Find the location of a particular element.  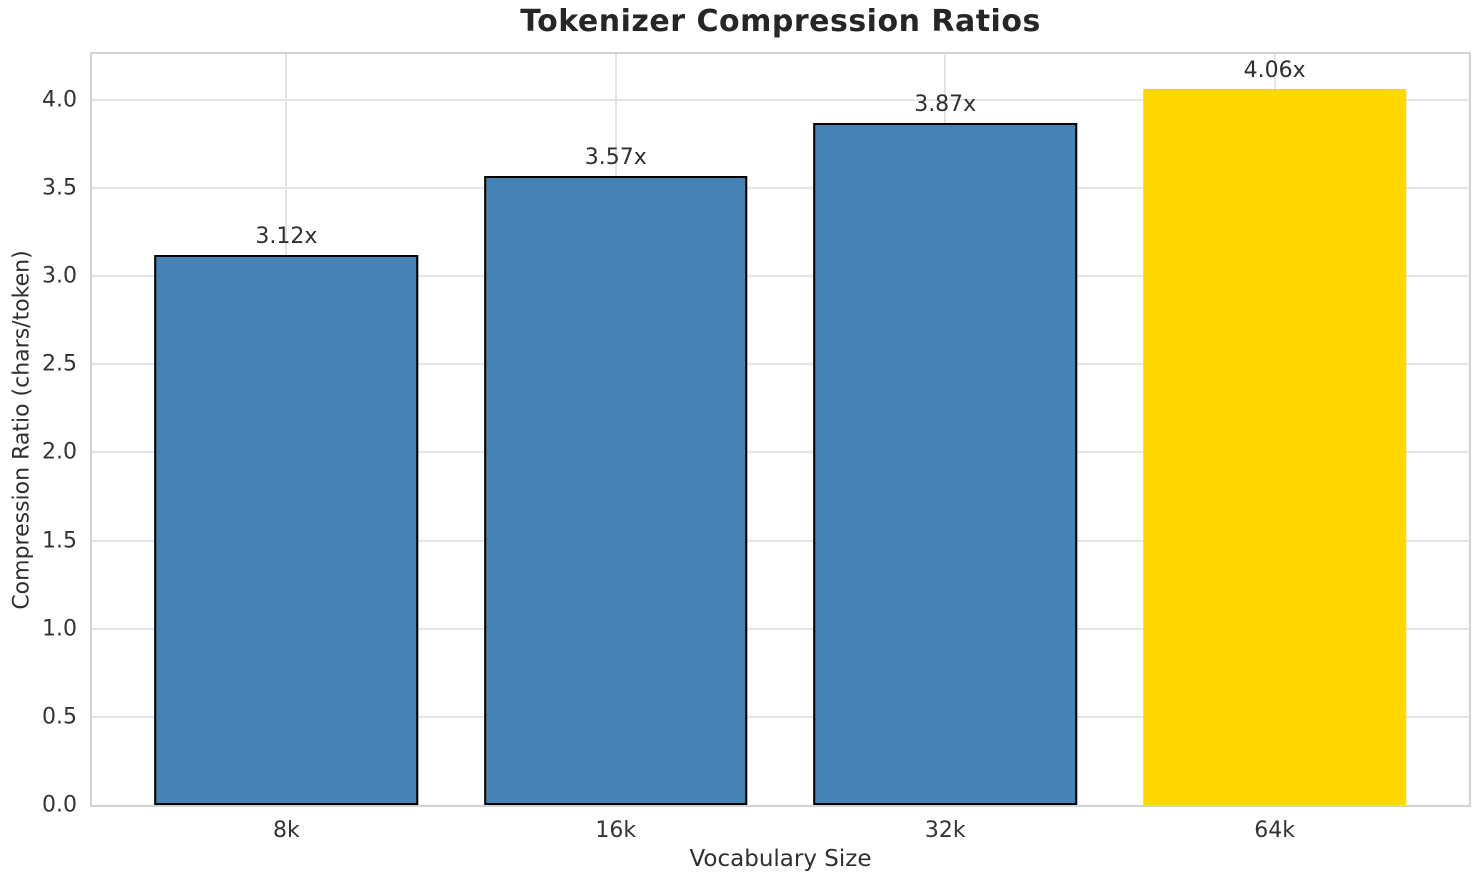

y-tick-label: 4.0 is located at coordinates (59, 100).